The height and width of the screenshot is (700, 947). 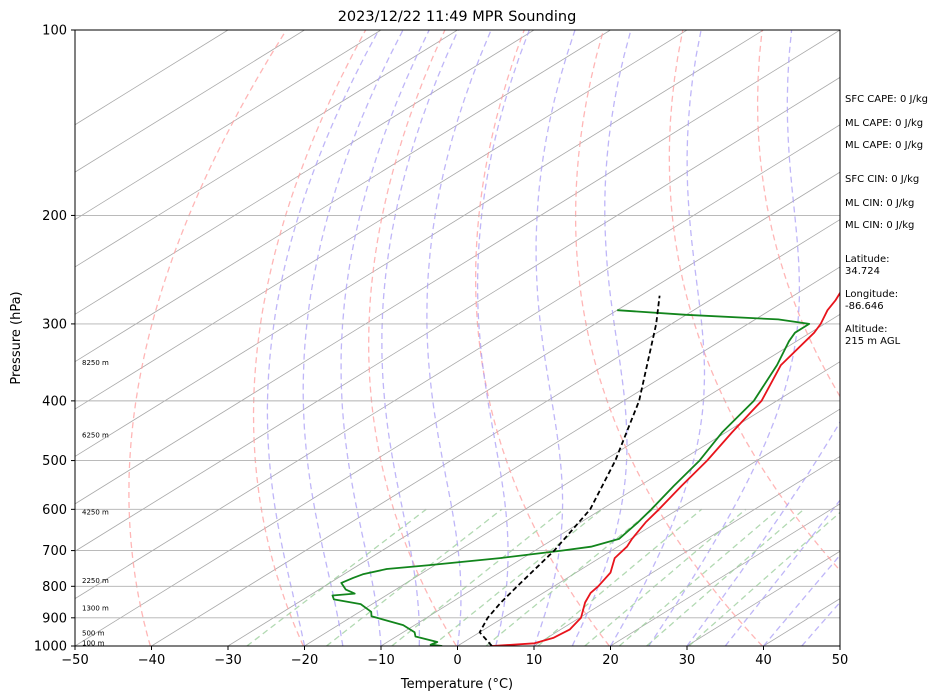 I want to click on height-label: 2250 m, so click(x=95, y=581).